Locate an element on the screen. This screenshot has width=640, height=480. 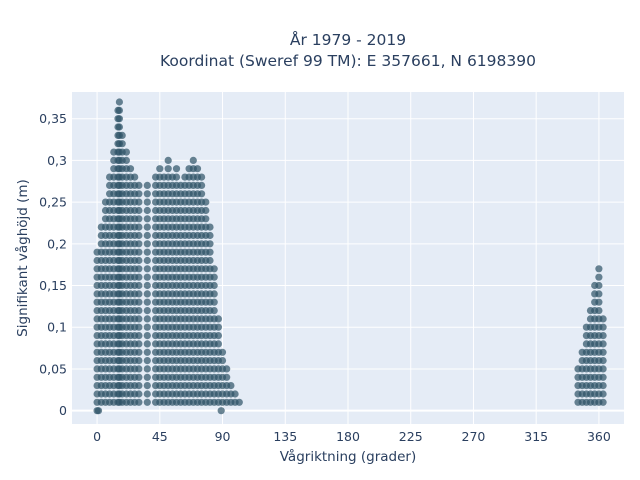
chart-title-line1: År 1979 - 2019 is located at coordinates (348, 39).